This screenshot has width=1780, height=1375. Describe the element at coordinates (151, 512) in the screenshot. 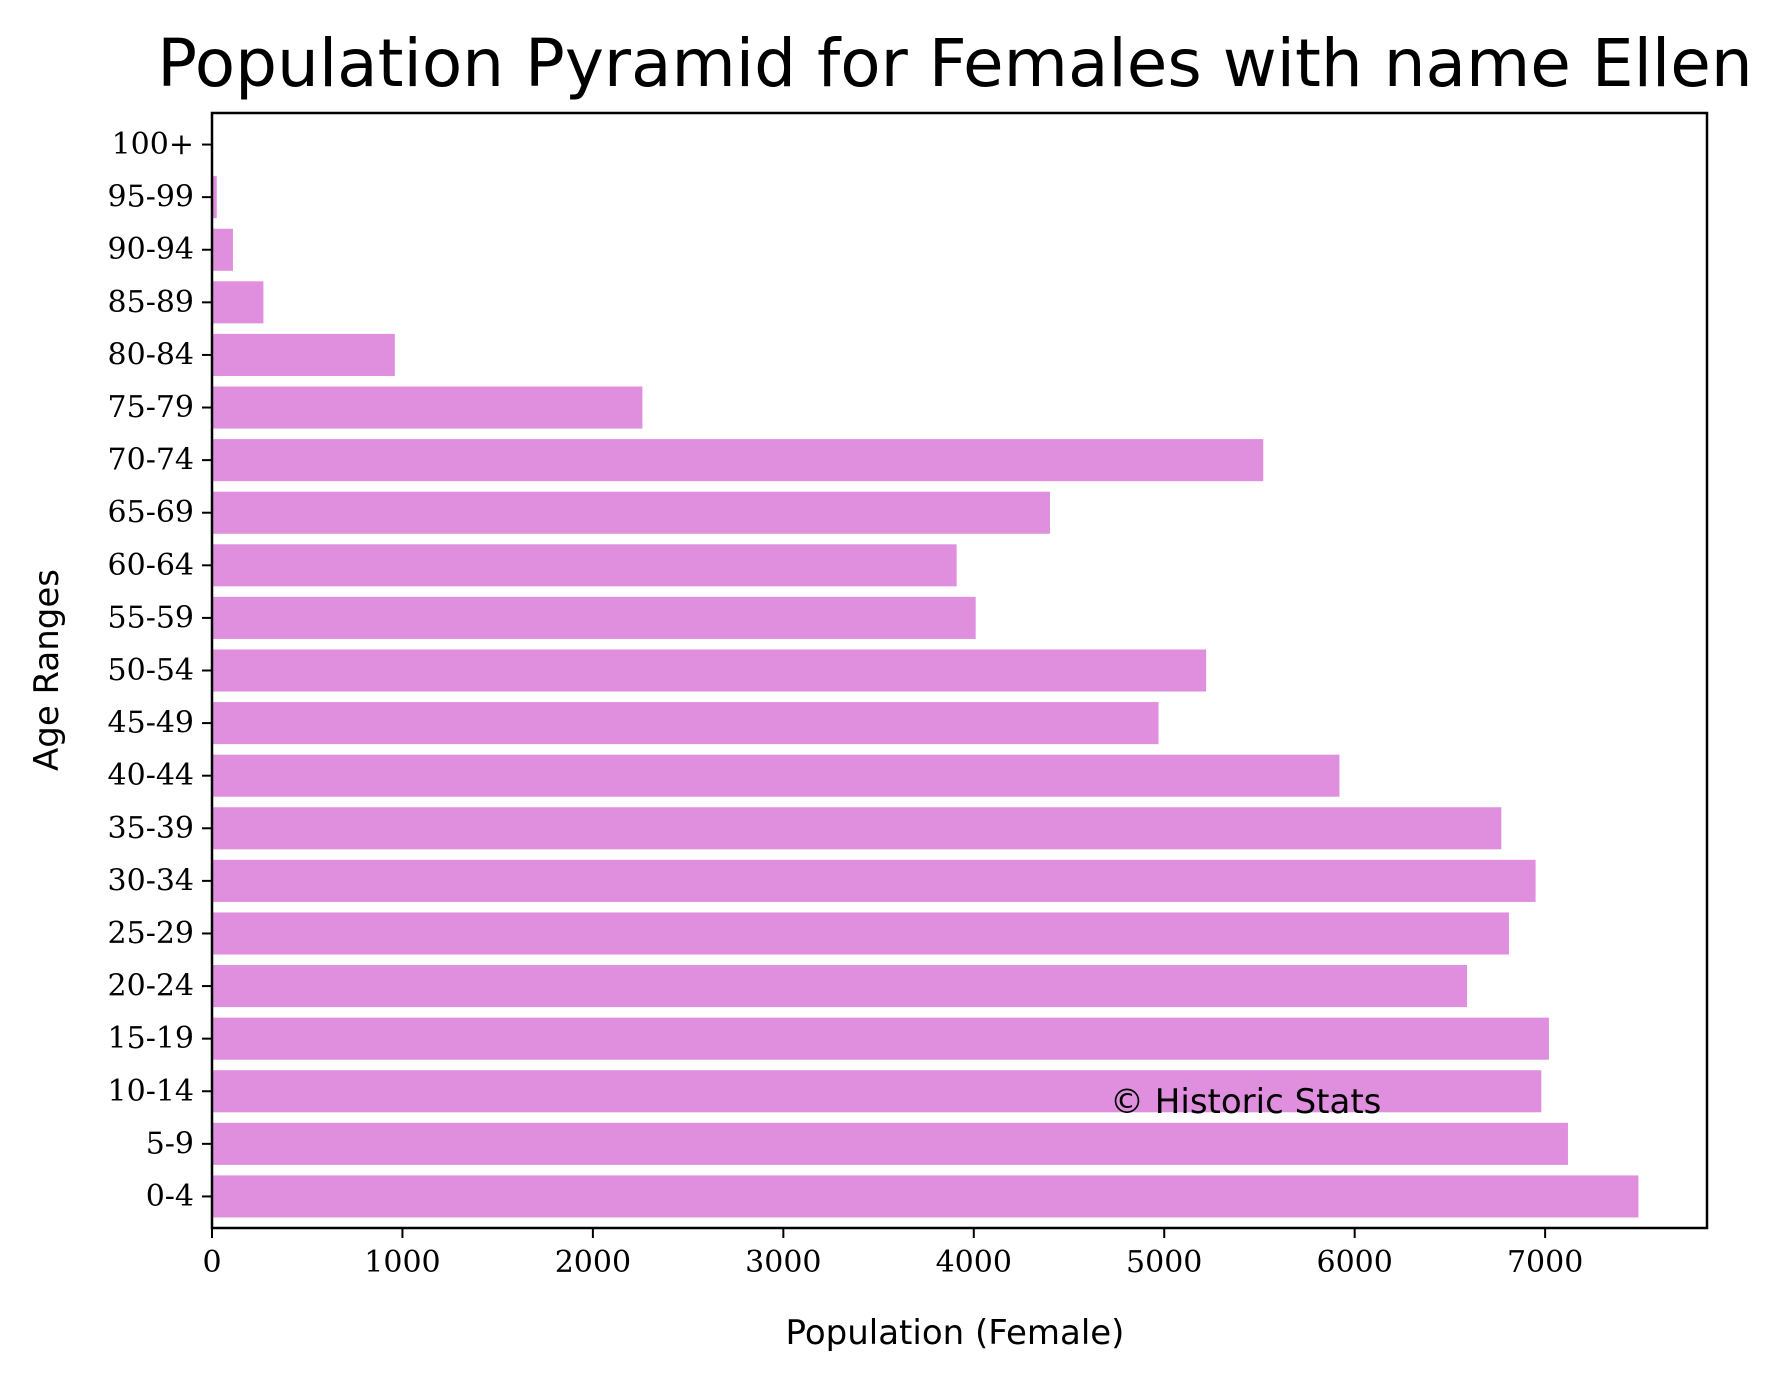

I see `y-tick-label: 65-69` at that location.